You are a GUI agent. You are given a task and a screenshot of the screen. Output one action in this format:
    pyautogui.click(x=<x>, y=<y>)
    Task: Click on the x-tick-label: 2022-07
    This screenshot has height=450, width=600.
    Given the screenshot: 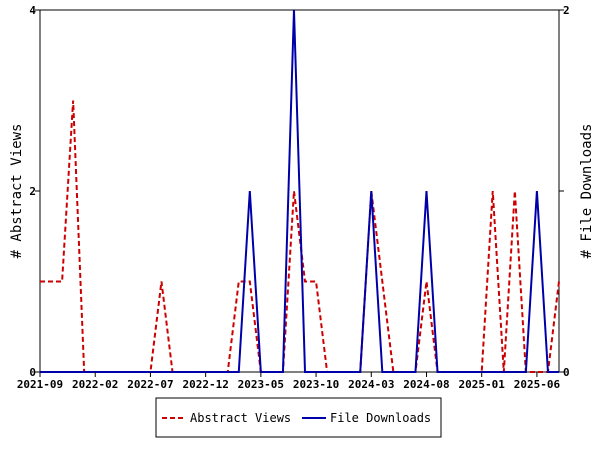 What is the action you would take?
    pyautogui.click(x=150, y=384)
    